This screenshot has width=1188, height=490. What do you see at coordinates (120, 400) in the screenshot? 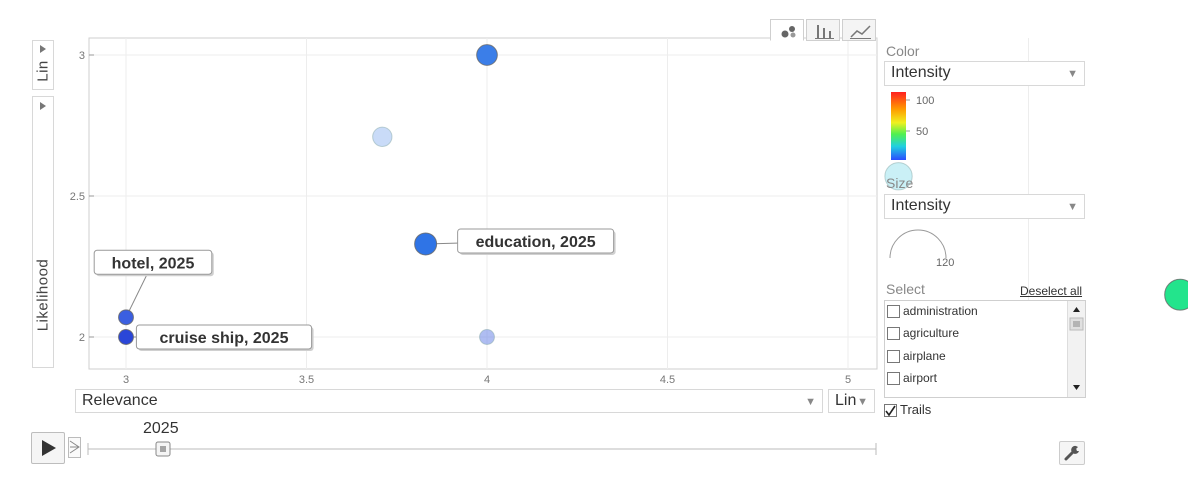
I see `x-axis-select-label: Relevance` at bounding box center [120, 400].